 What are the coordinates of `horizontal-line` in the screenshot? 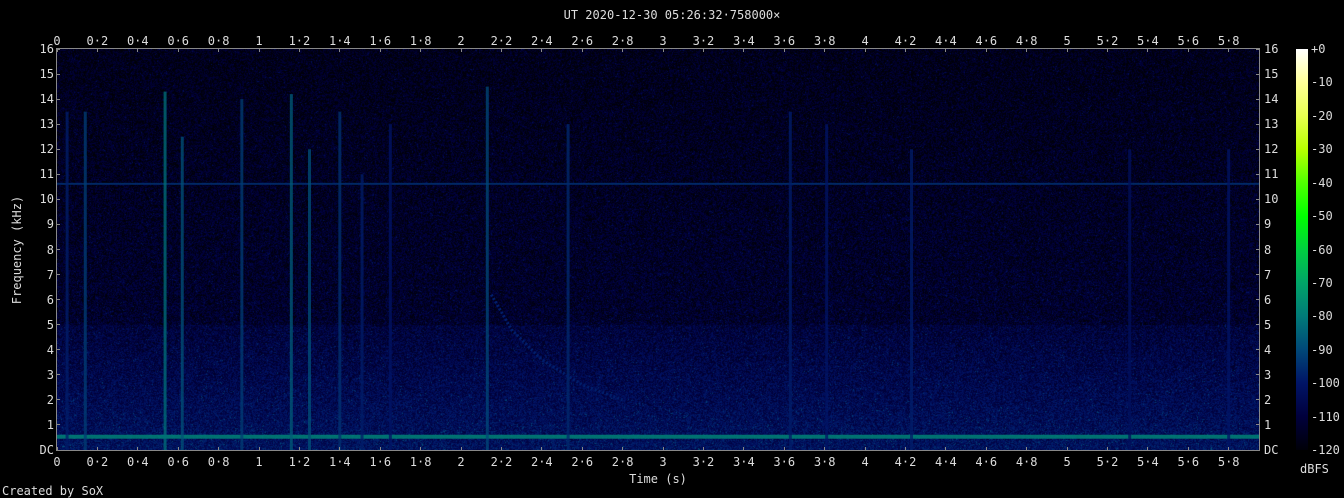 It's located at (658, 436).